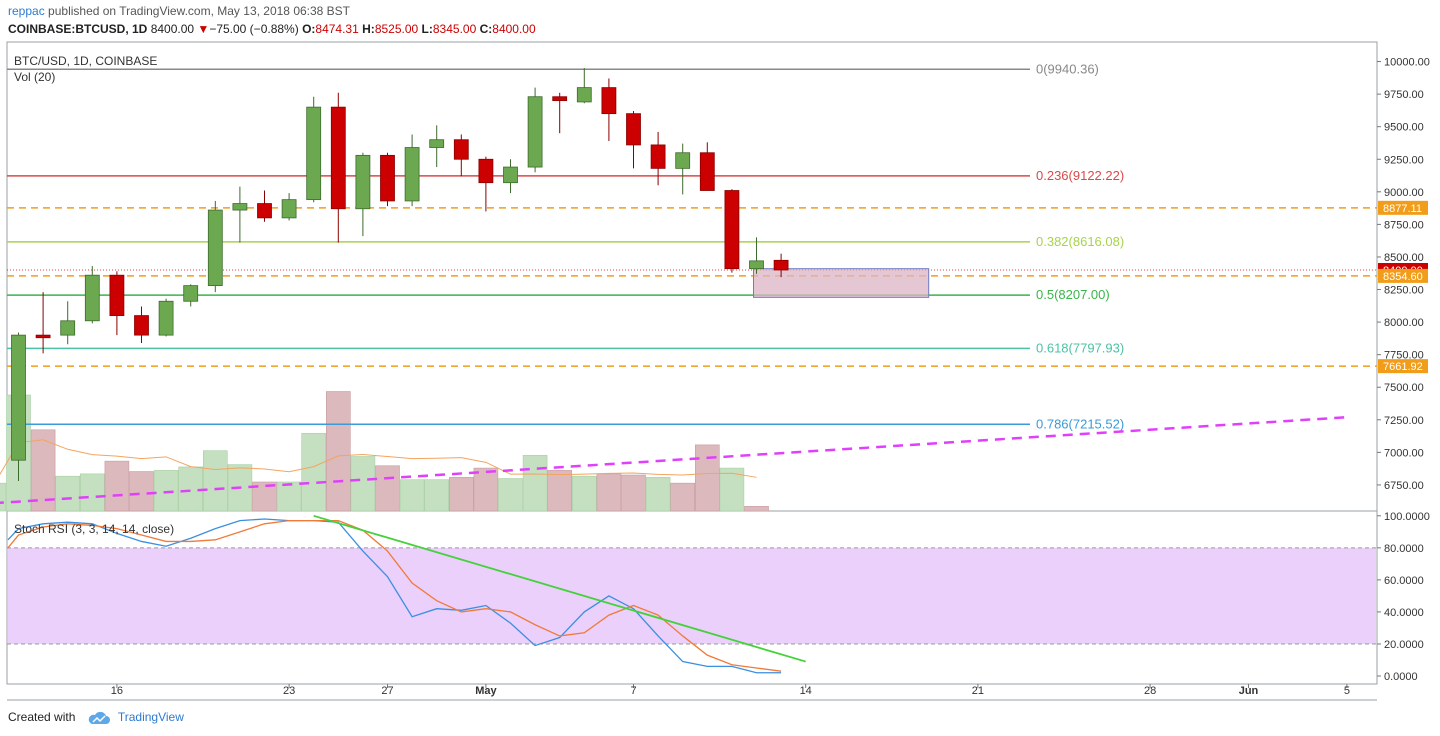 The height and width of the screenshot is (736, 1440). I want to click on price-tick-label-12: 7000.00, so click(1404, 453).